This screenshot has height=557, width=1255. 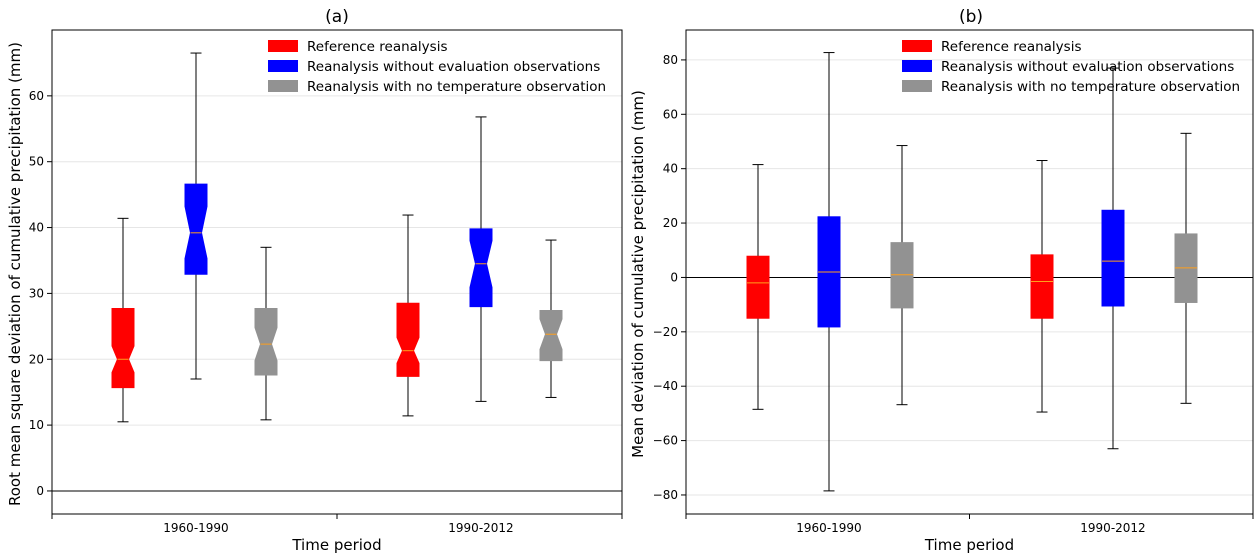 What do you see at coordinates (670, 60) in the screenshot?
I see `y-tick-label: 80` at bounding box center [670, 60].